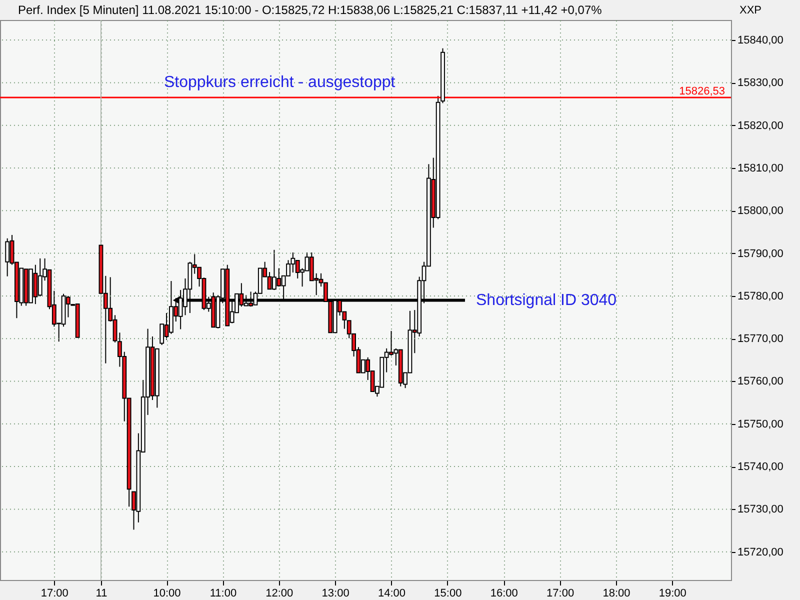 The height and width of the screenshot is (600, 800). Describe the element at coordinates (761, 83) in the screenshot. I see `y-tick-label: 15830,00` at that location.